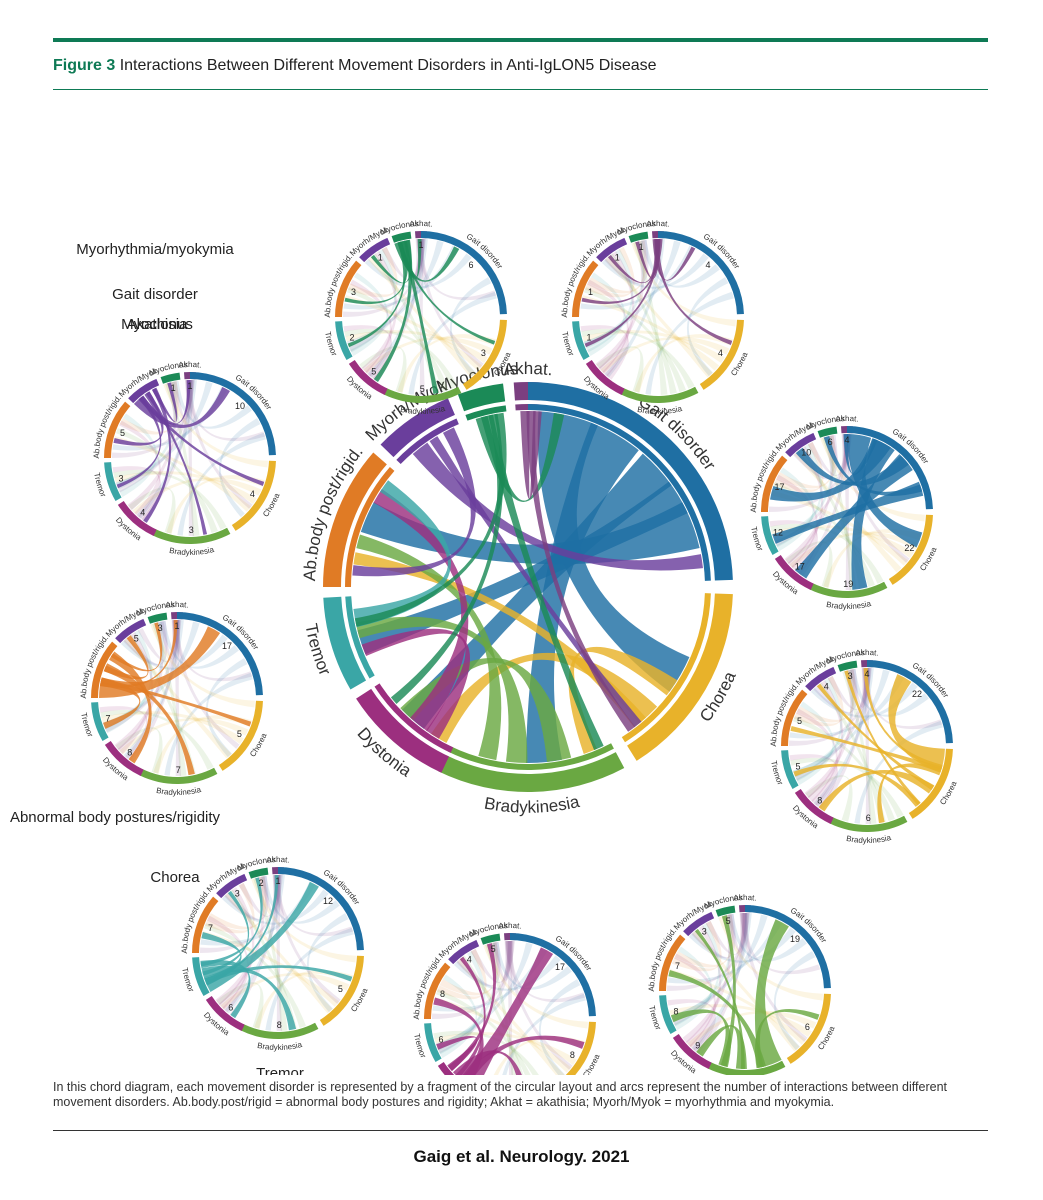 The width and height of the screenshot is (1043, 1200). Describe the element at coordinates (176, 702) in the screenshot. I see `diagram-abpost-ribbon-abpost-chorea` at that location.